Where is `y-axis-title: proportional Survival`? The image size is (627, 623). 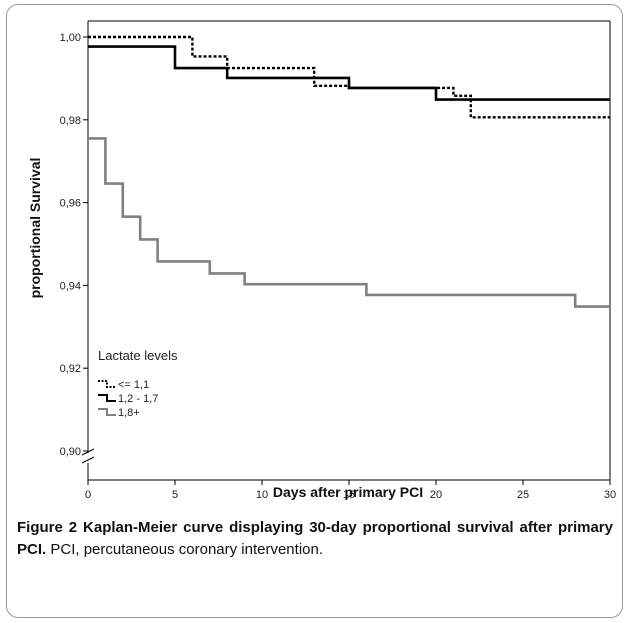
y-axis-title: proportional Survival is located at coordinates (35, 228).